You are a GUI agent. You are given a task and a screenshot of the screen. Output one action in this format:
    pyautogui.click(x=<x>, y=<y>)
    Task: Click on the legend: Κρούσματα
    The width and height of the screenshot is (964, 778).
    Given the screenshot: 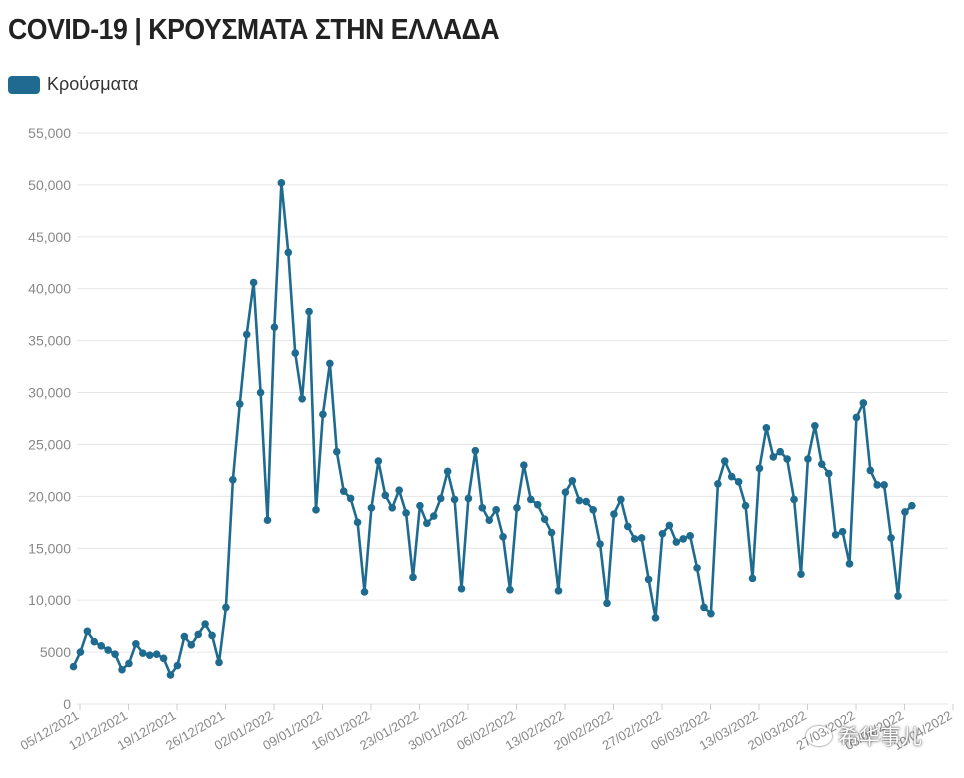 What is the action you would take?
    pyautogui.click(x=73, y=84)
    